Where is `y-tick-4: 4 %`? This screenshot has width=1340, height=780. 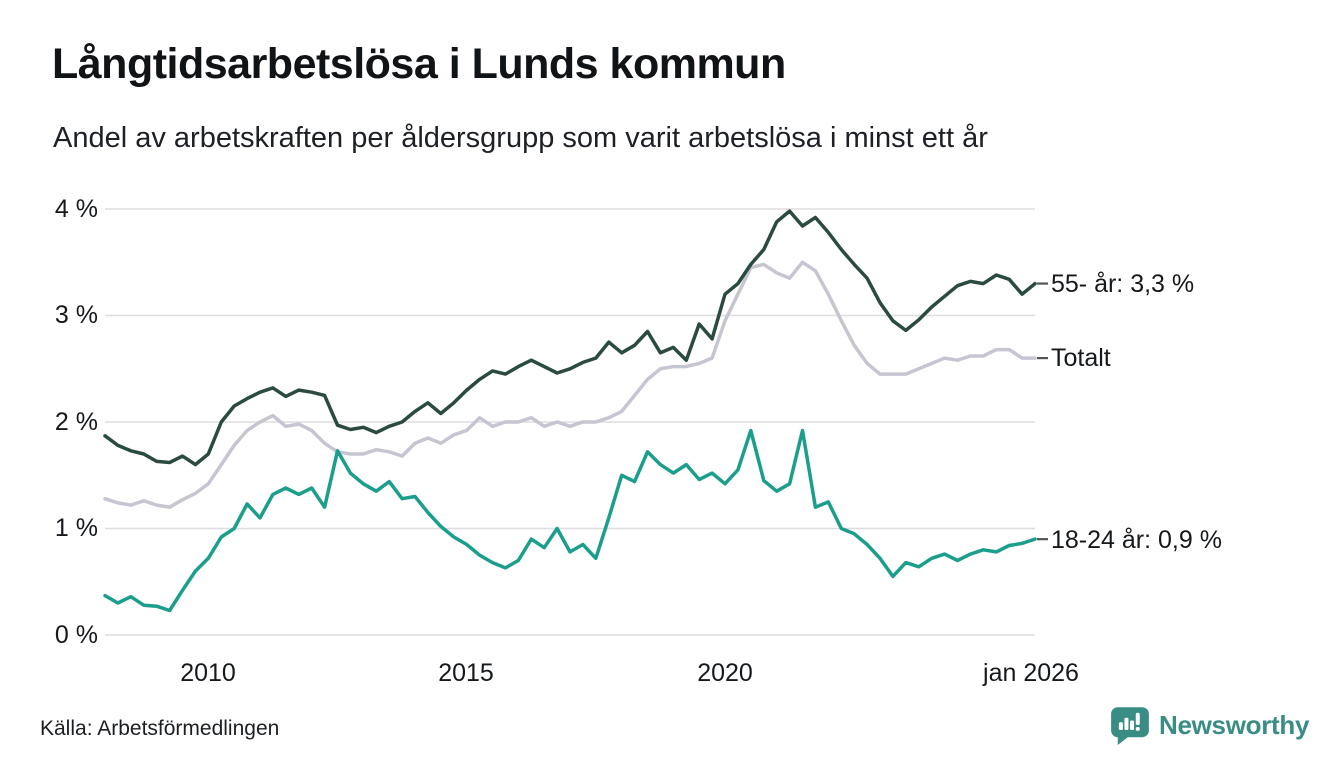
y-tick-4: 4 % is located at coordinates (76, 209).